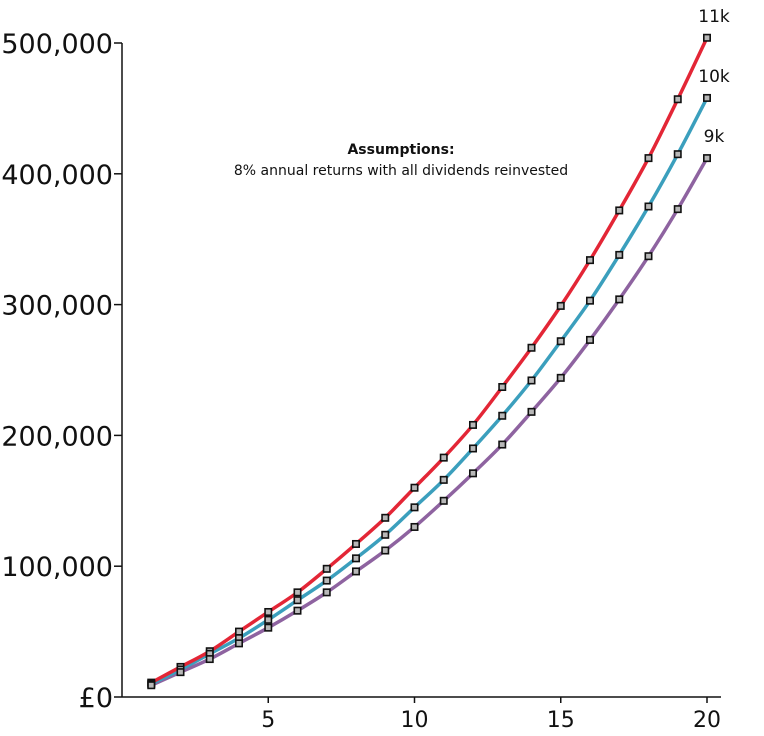 The width and height of the screenshot is (764, 736). Describe the element at coordinates (561, 720) in the screenshot. I see `x-tick-label: 15` at that location.